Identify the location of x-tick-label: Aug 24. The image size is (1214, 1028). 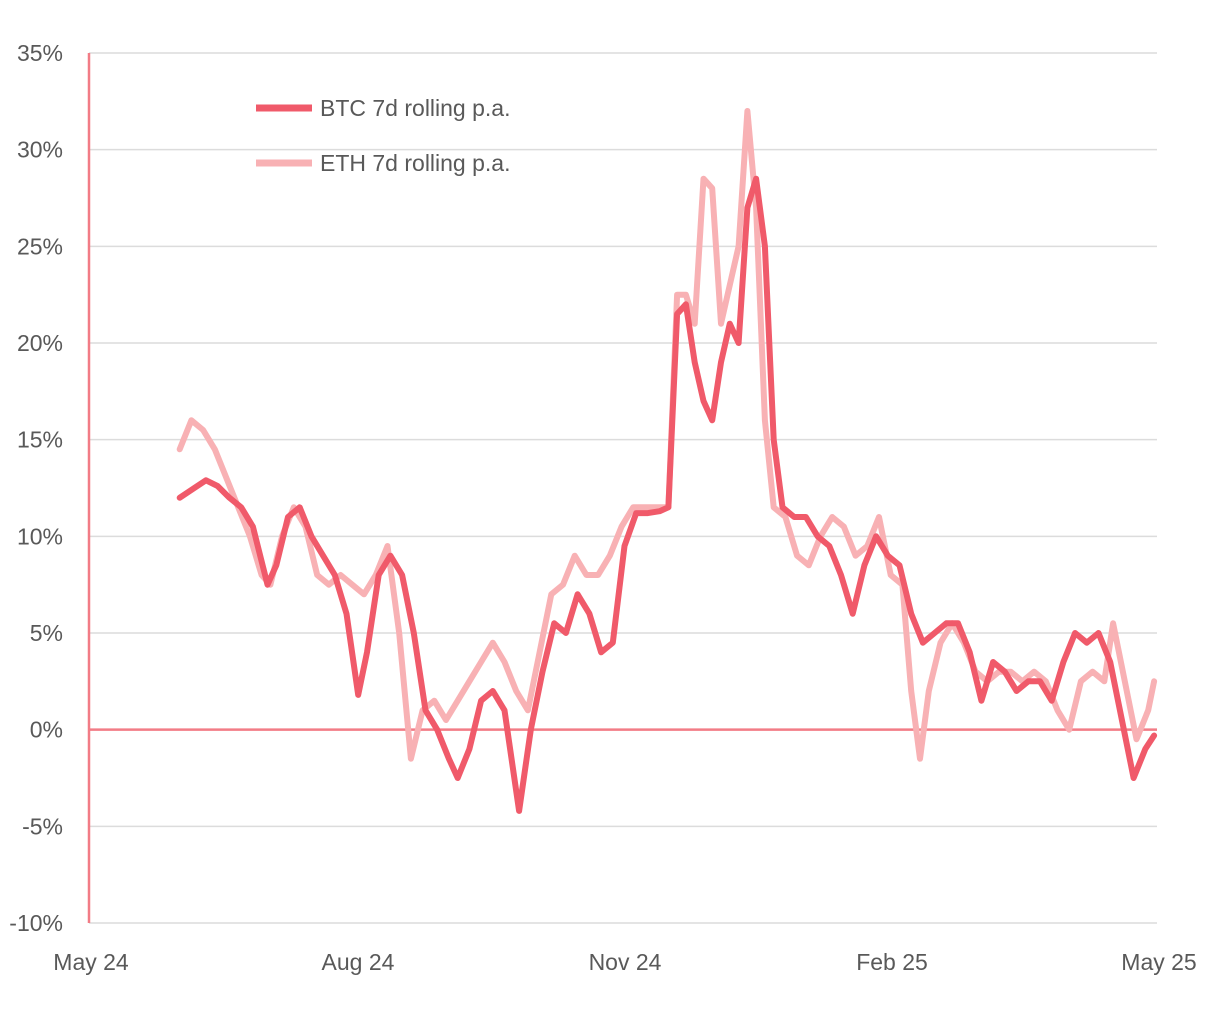
(358, 962).